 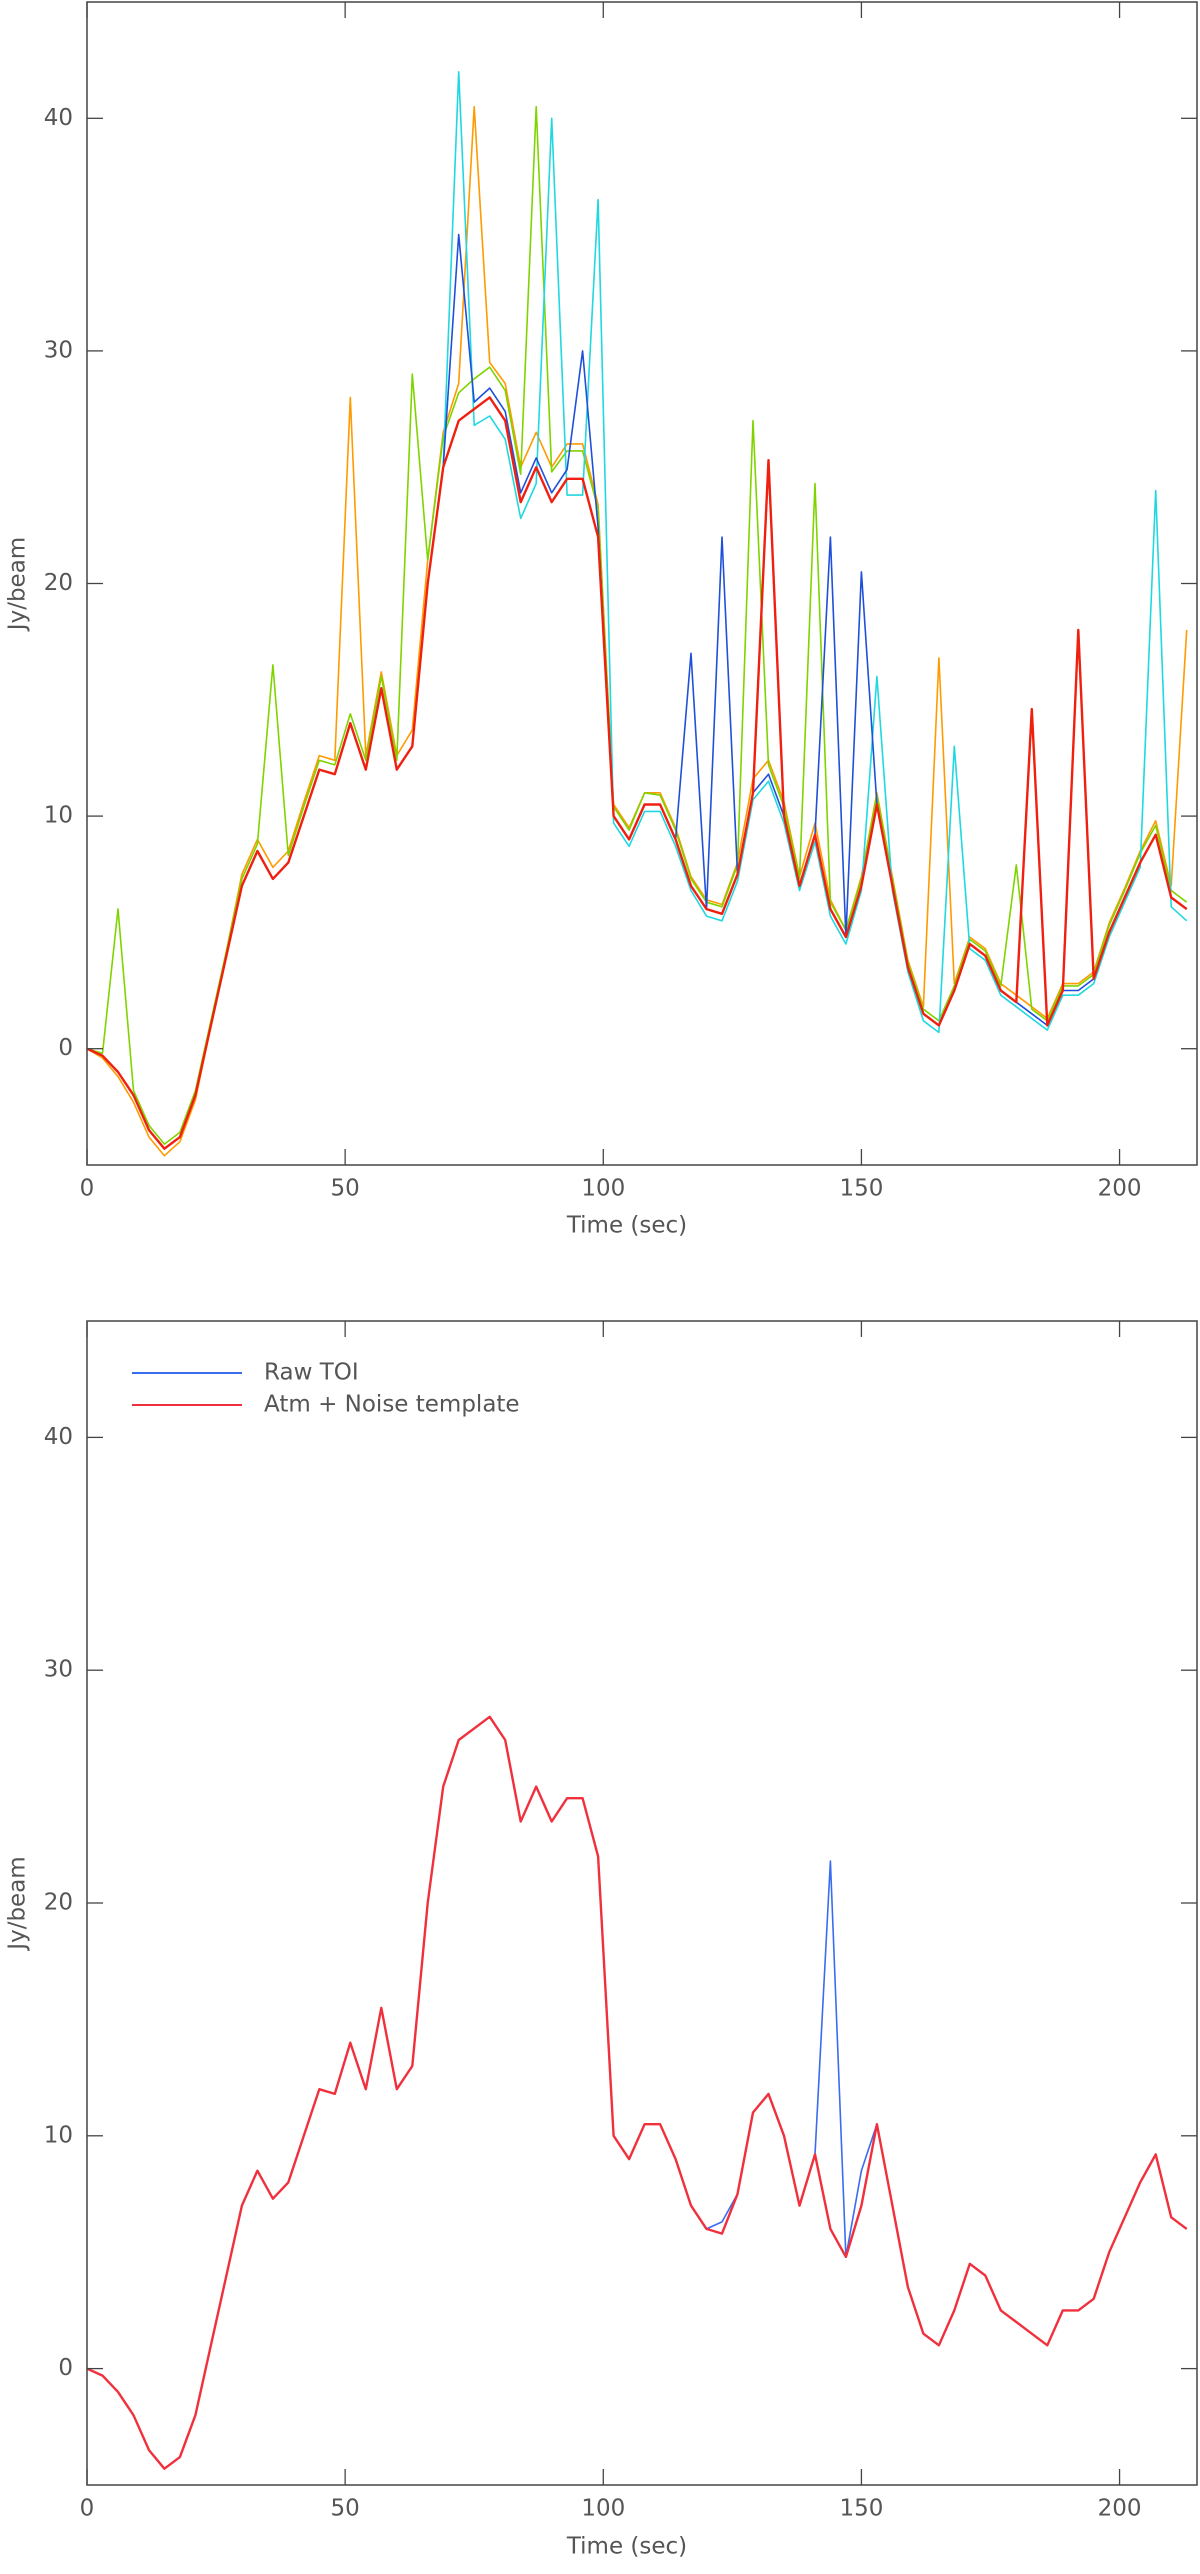 What do you see at coordinates (311, 1373) in the screenshot?
I see `legend-label: Raw TOI` at bounding box center [311, 1373].